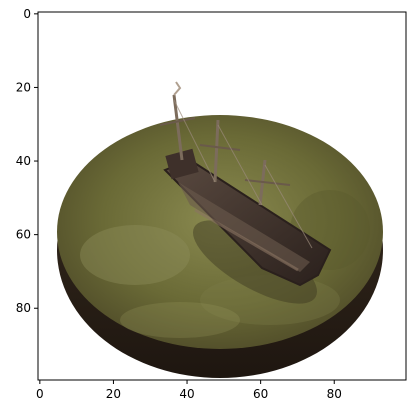 The image size is (416, 416). I want to click on y-tick-label: 20, so click(23, 87).